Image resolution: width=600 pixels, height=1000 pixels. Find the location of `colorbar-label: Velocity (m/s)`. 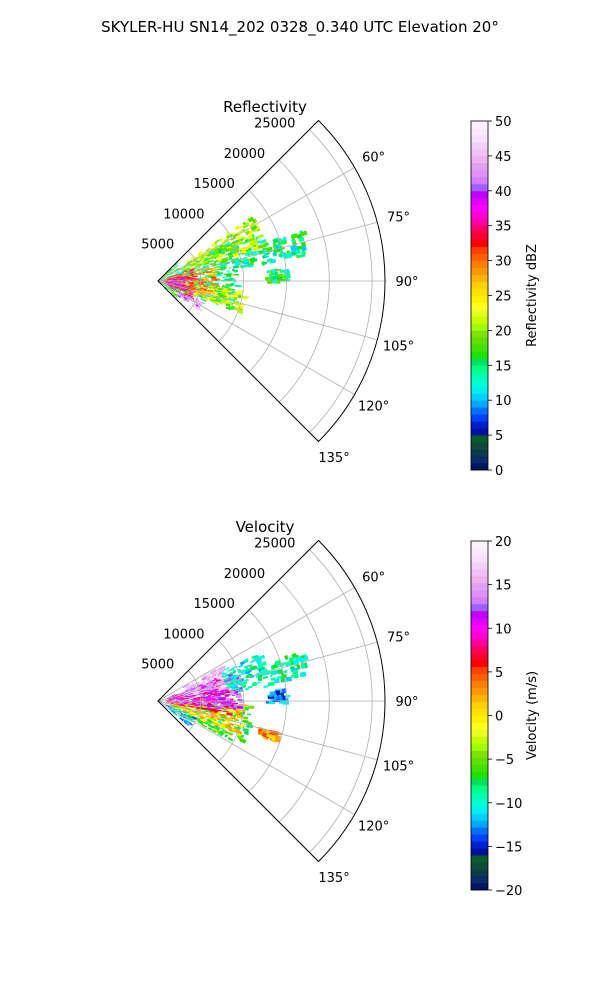

colorbar-label: Velocity (m/s) is located at coordinates (532, 715).